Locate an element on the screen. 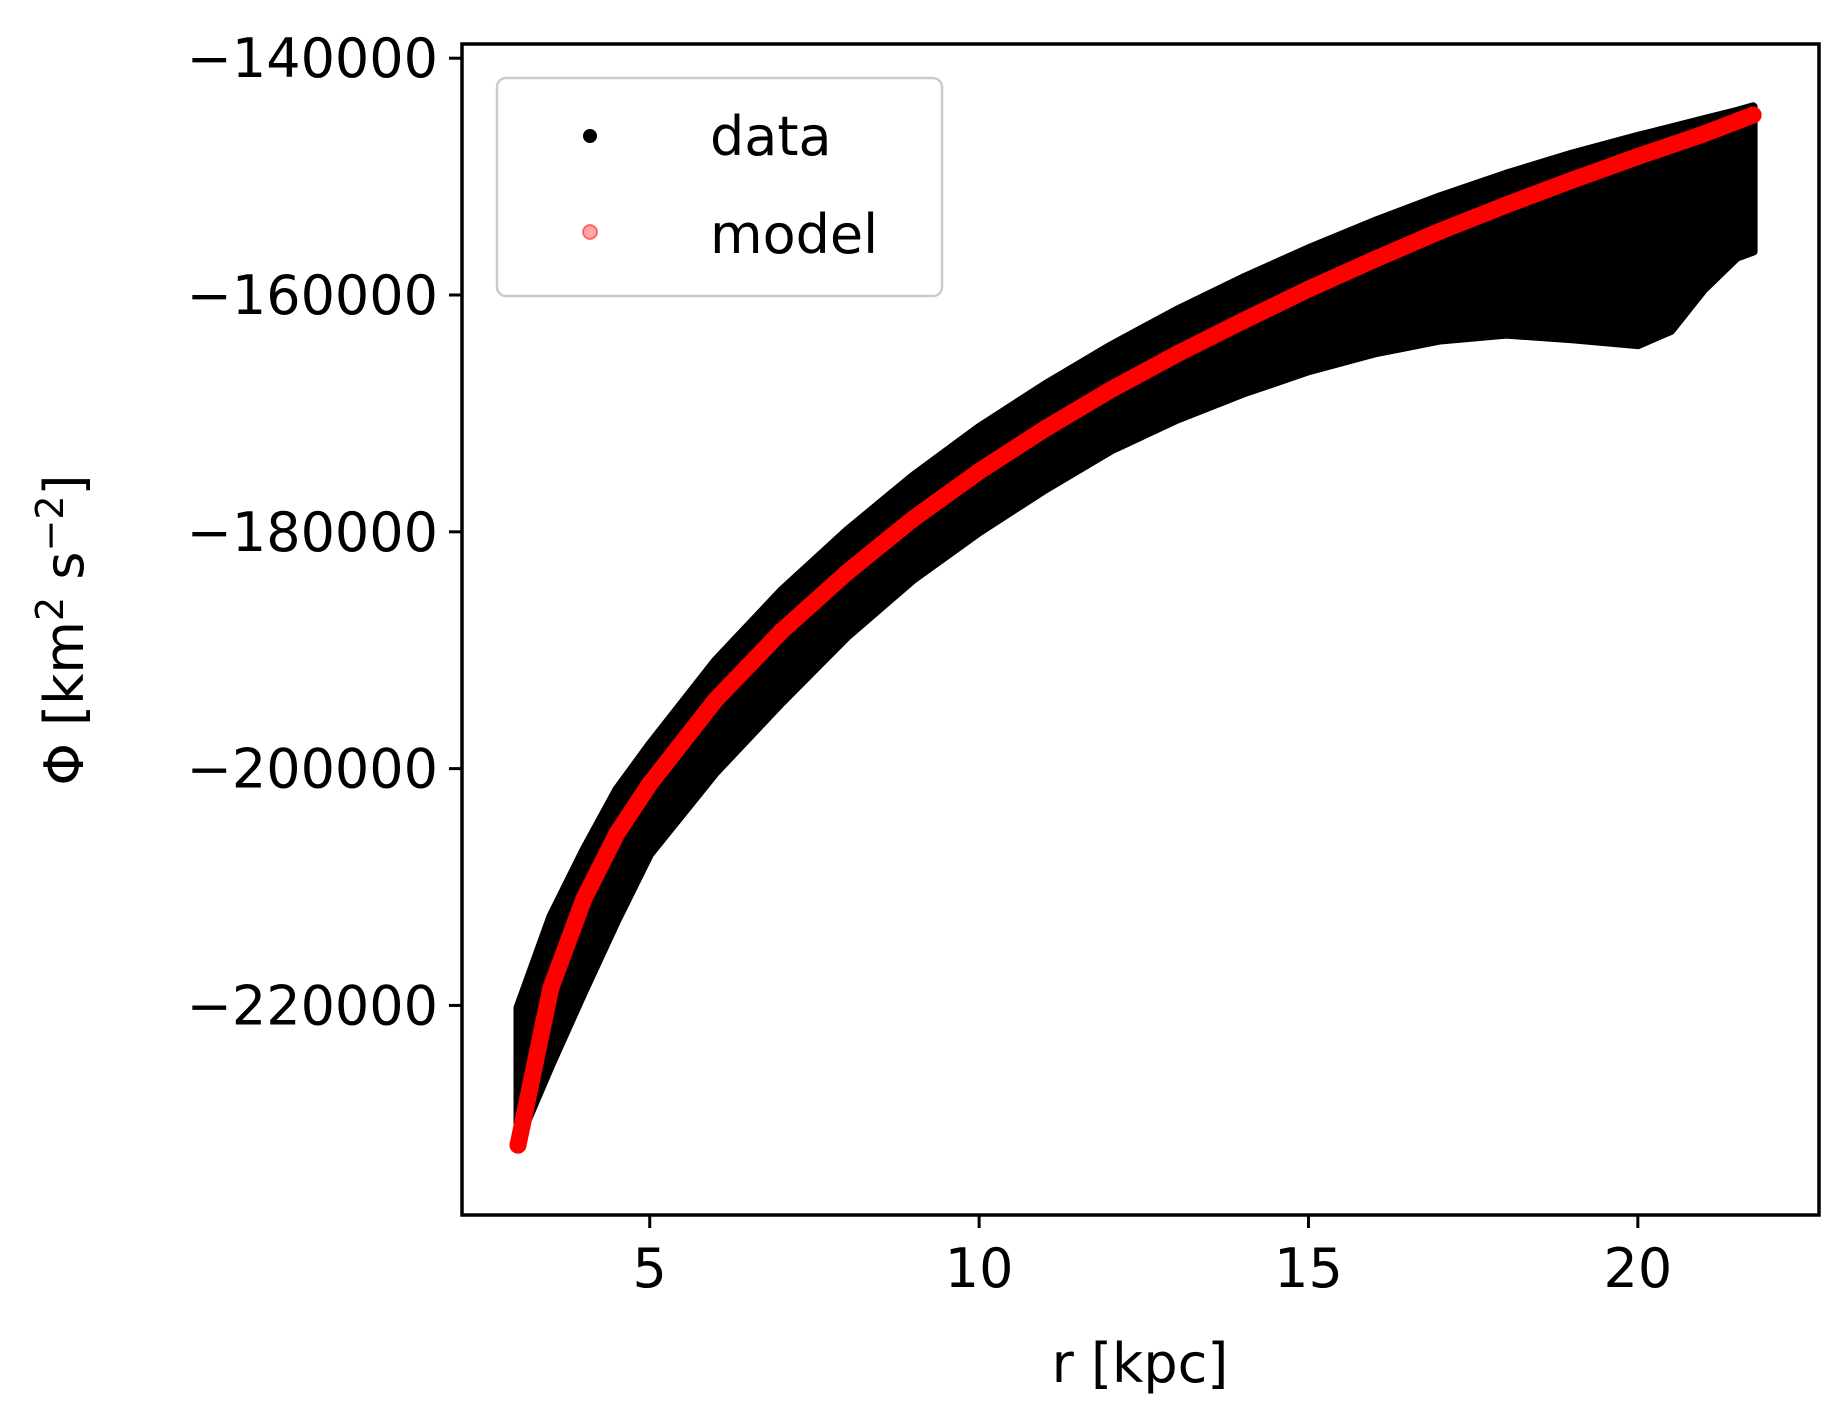 Image resolution: width=1846 pixels, height=1421 pixels. x-tick-label: 5 is located at coordinates (650, 1268).